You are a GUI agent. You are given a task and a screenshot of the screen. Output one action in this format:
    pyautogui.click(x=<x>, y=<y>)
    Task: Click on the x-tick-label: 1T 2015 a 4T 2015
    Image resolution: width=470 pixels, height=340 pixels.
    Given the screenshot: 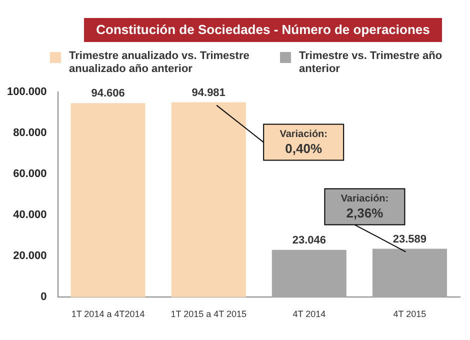 What is the action you would take?
    pyautogui.click(x=208, y=314)
    